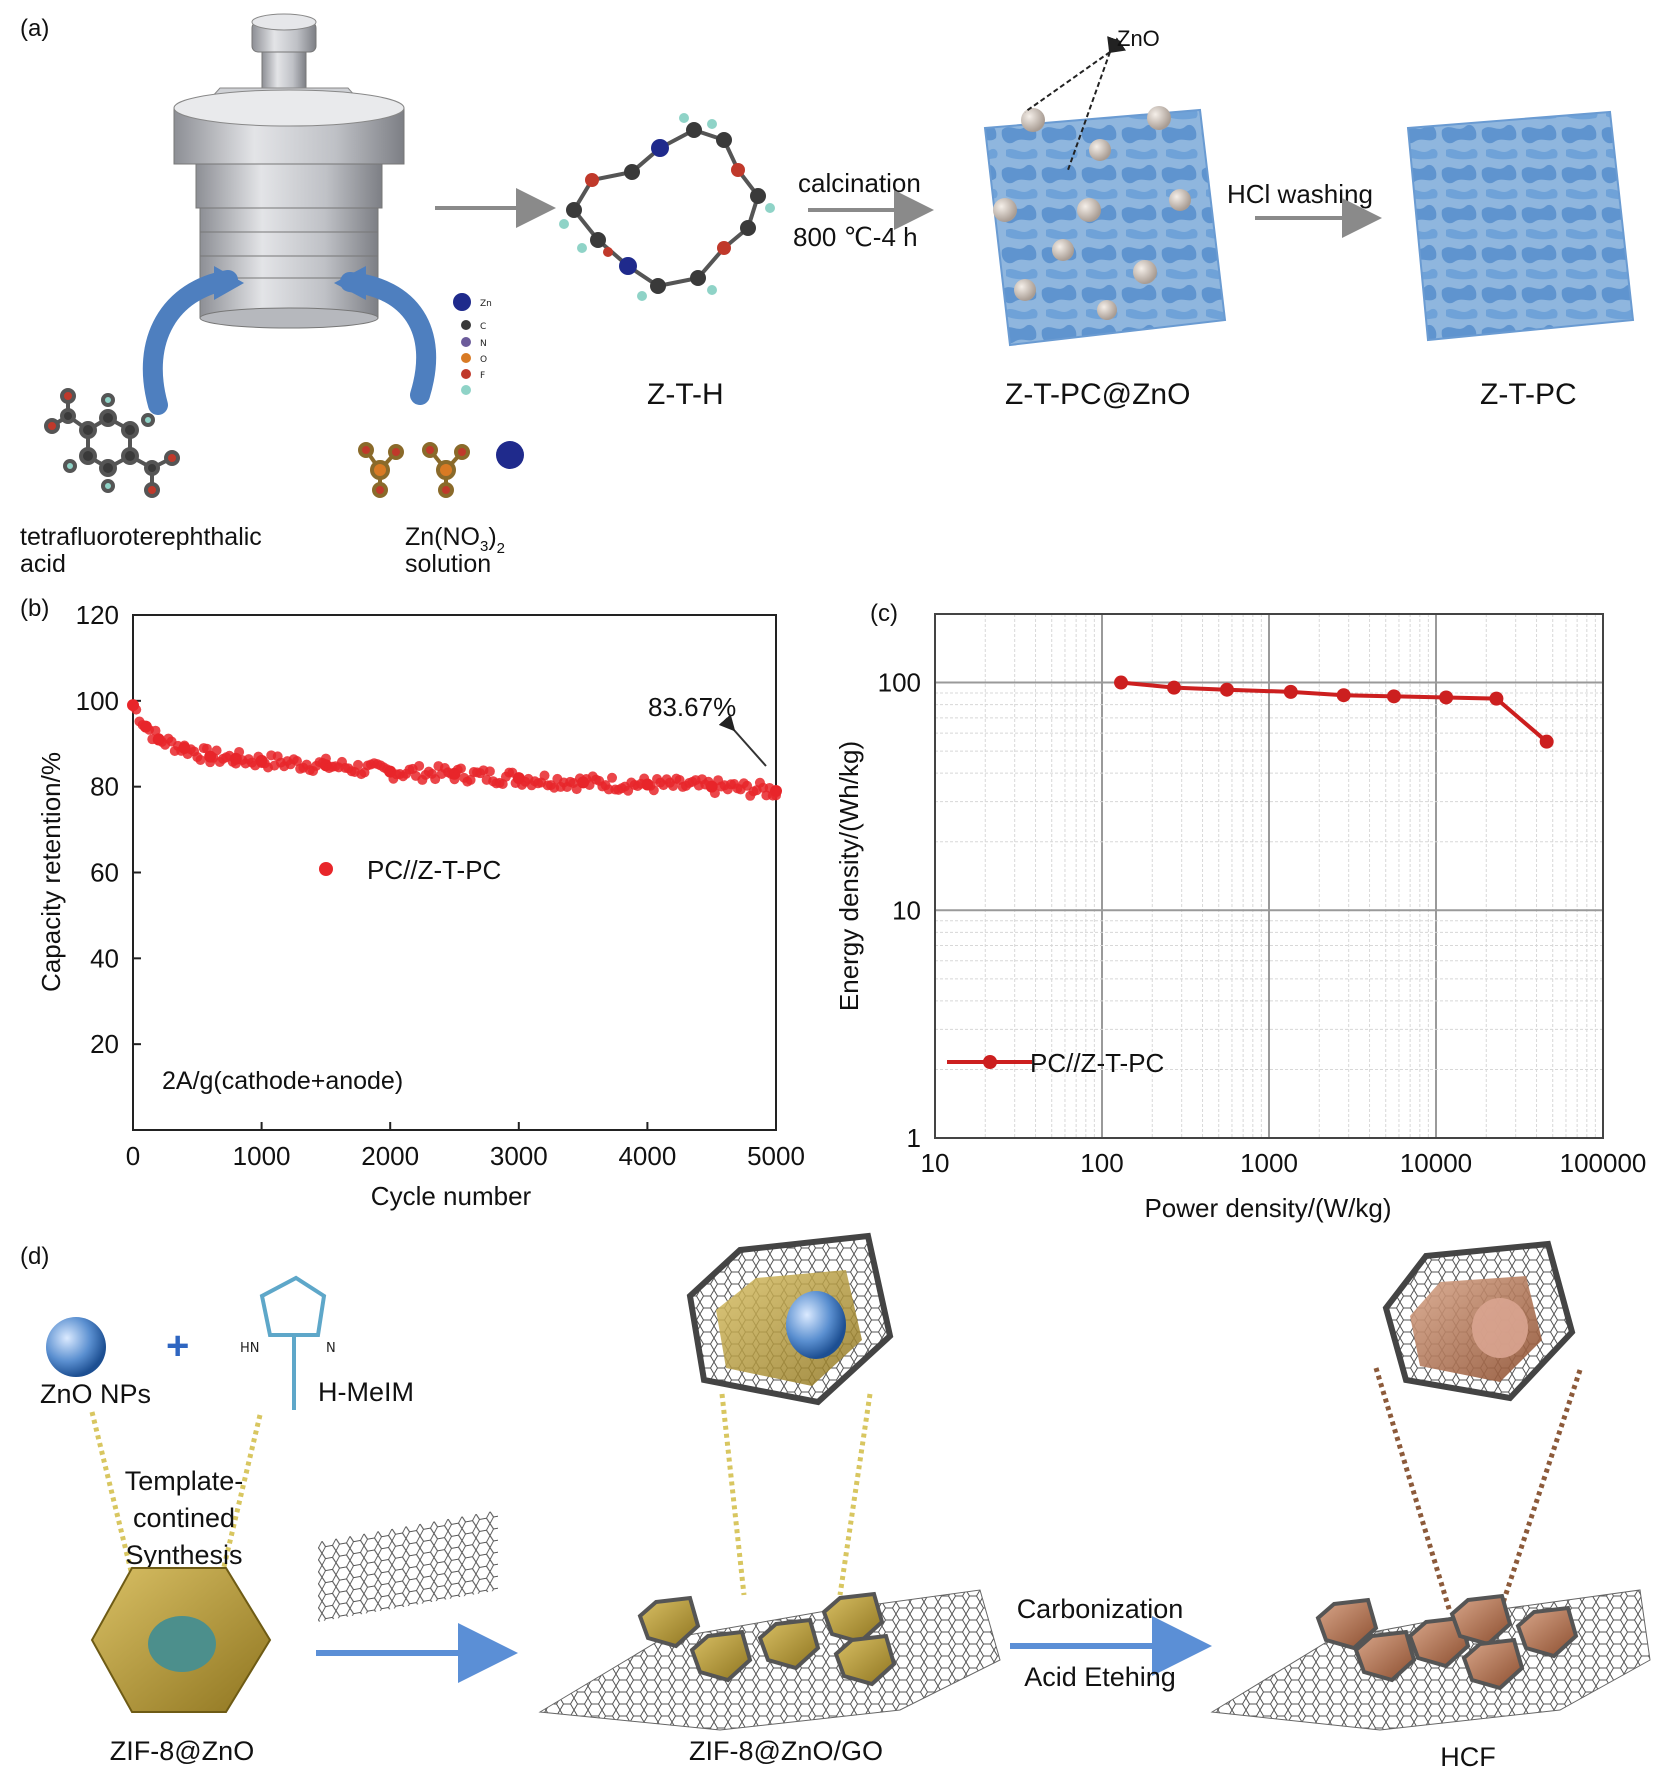  What do you see at coordinates (434, 870) in the screenshot?
I see `chart-b-legend-label: PC//Z-T-PC` at bounding box center [434, 870].